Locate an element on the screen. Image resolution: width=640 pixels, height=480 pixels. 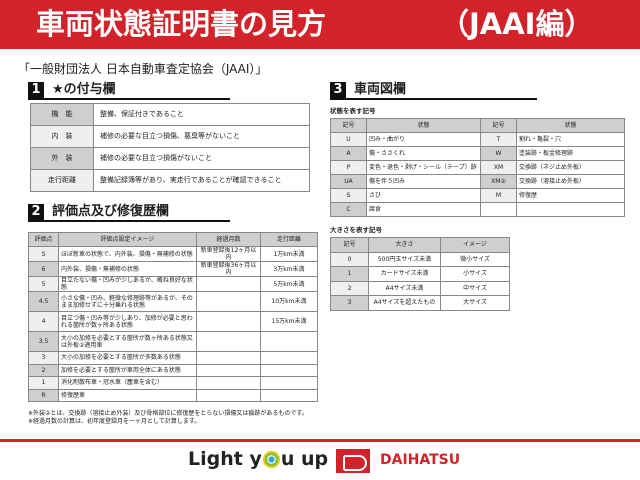
table-row: 2 A4サイズ未満 中サイズ is located at coordinates (420, 288).